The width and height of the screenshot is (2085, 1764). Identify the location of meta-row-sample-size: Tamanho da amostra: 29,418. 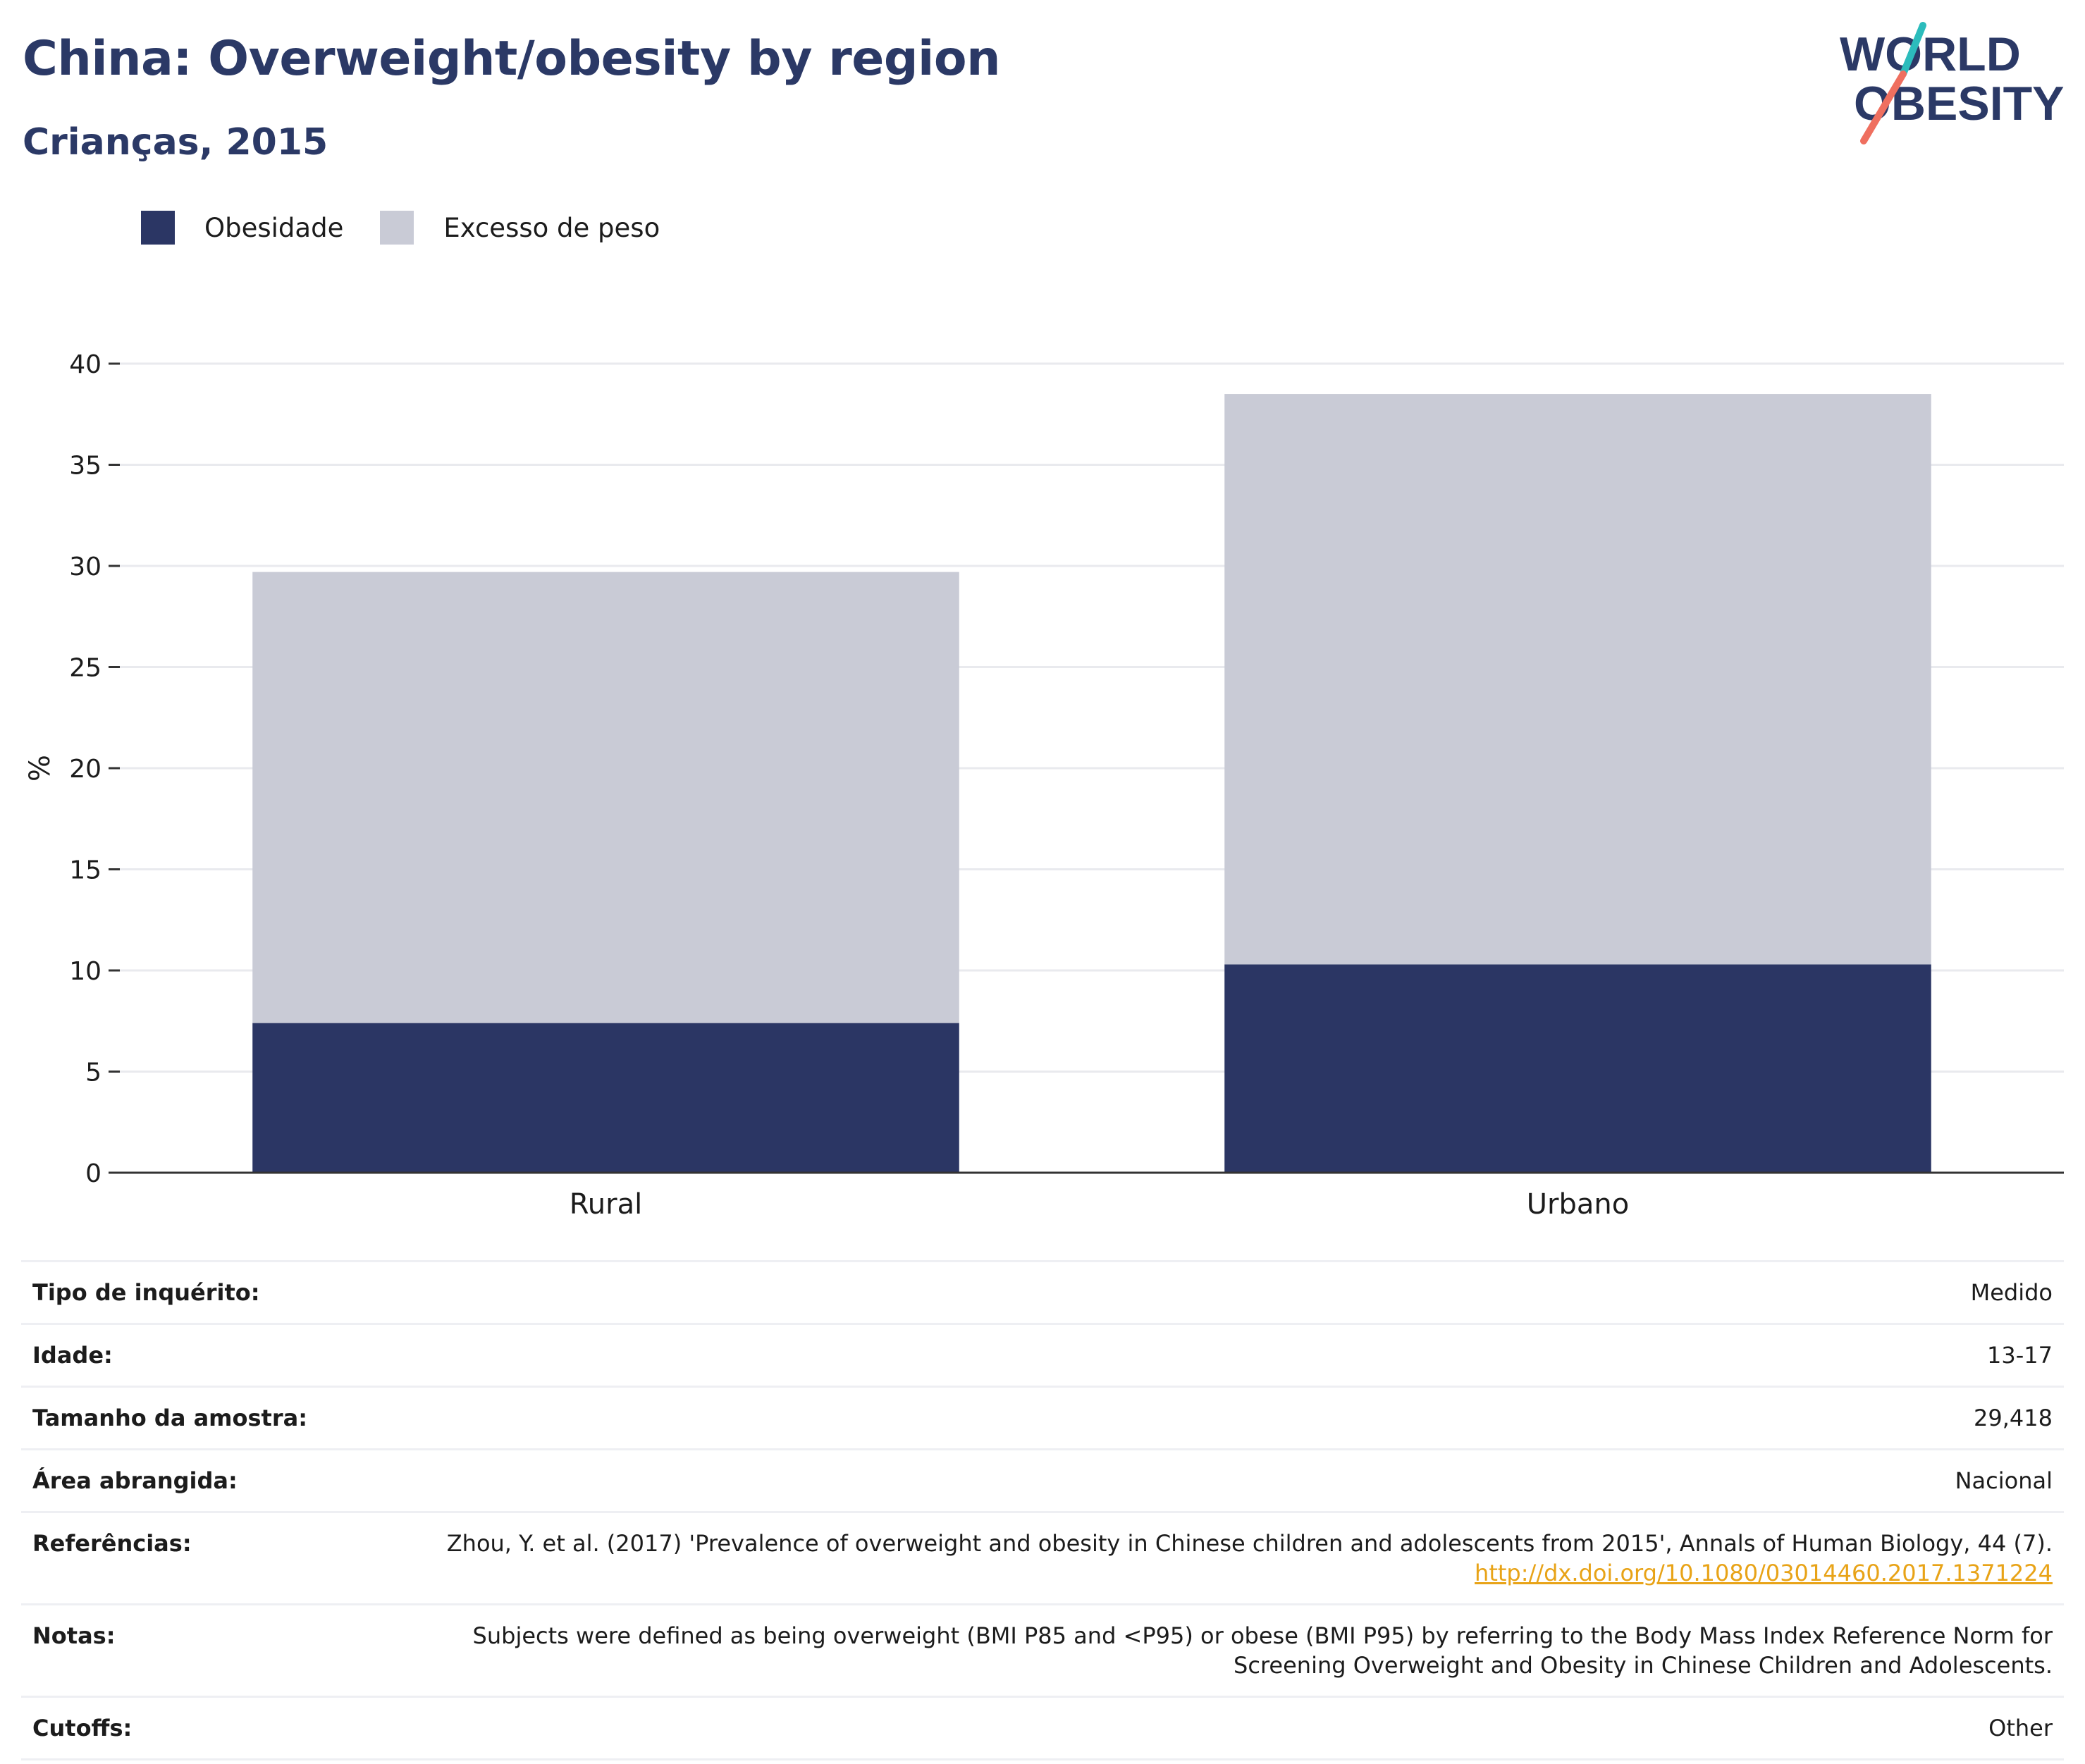
(1042, 1418).